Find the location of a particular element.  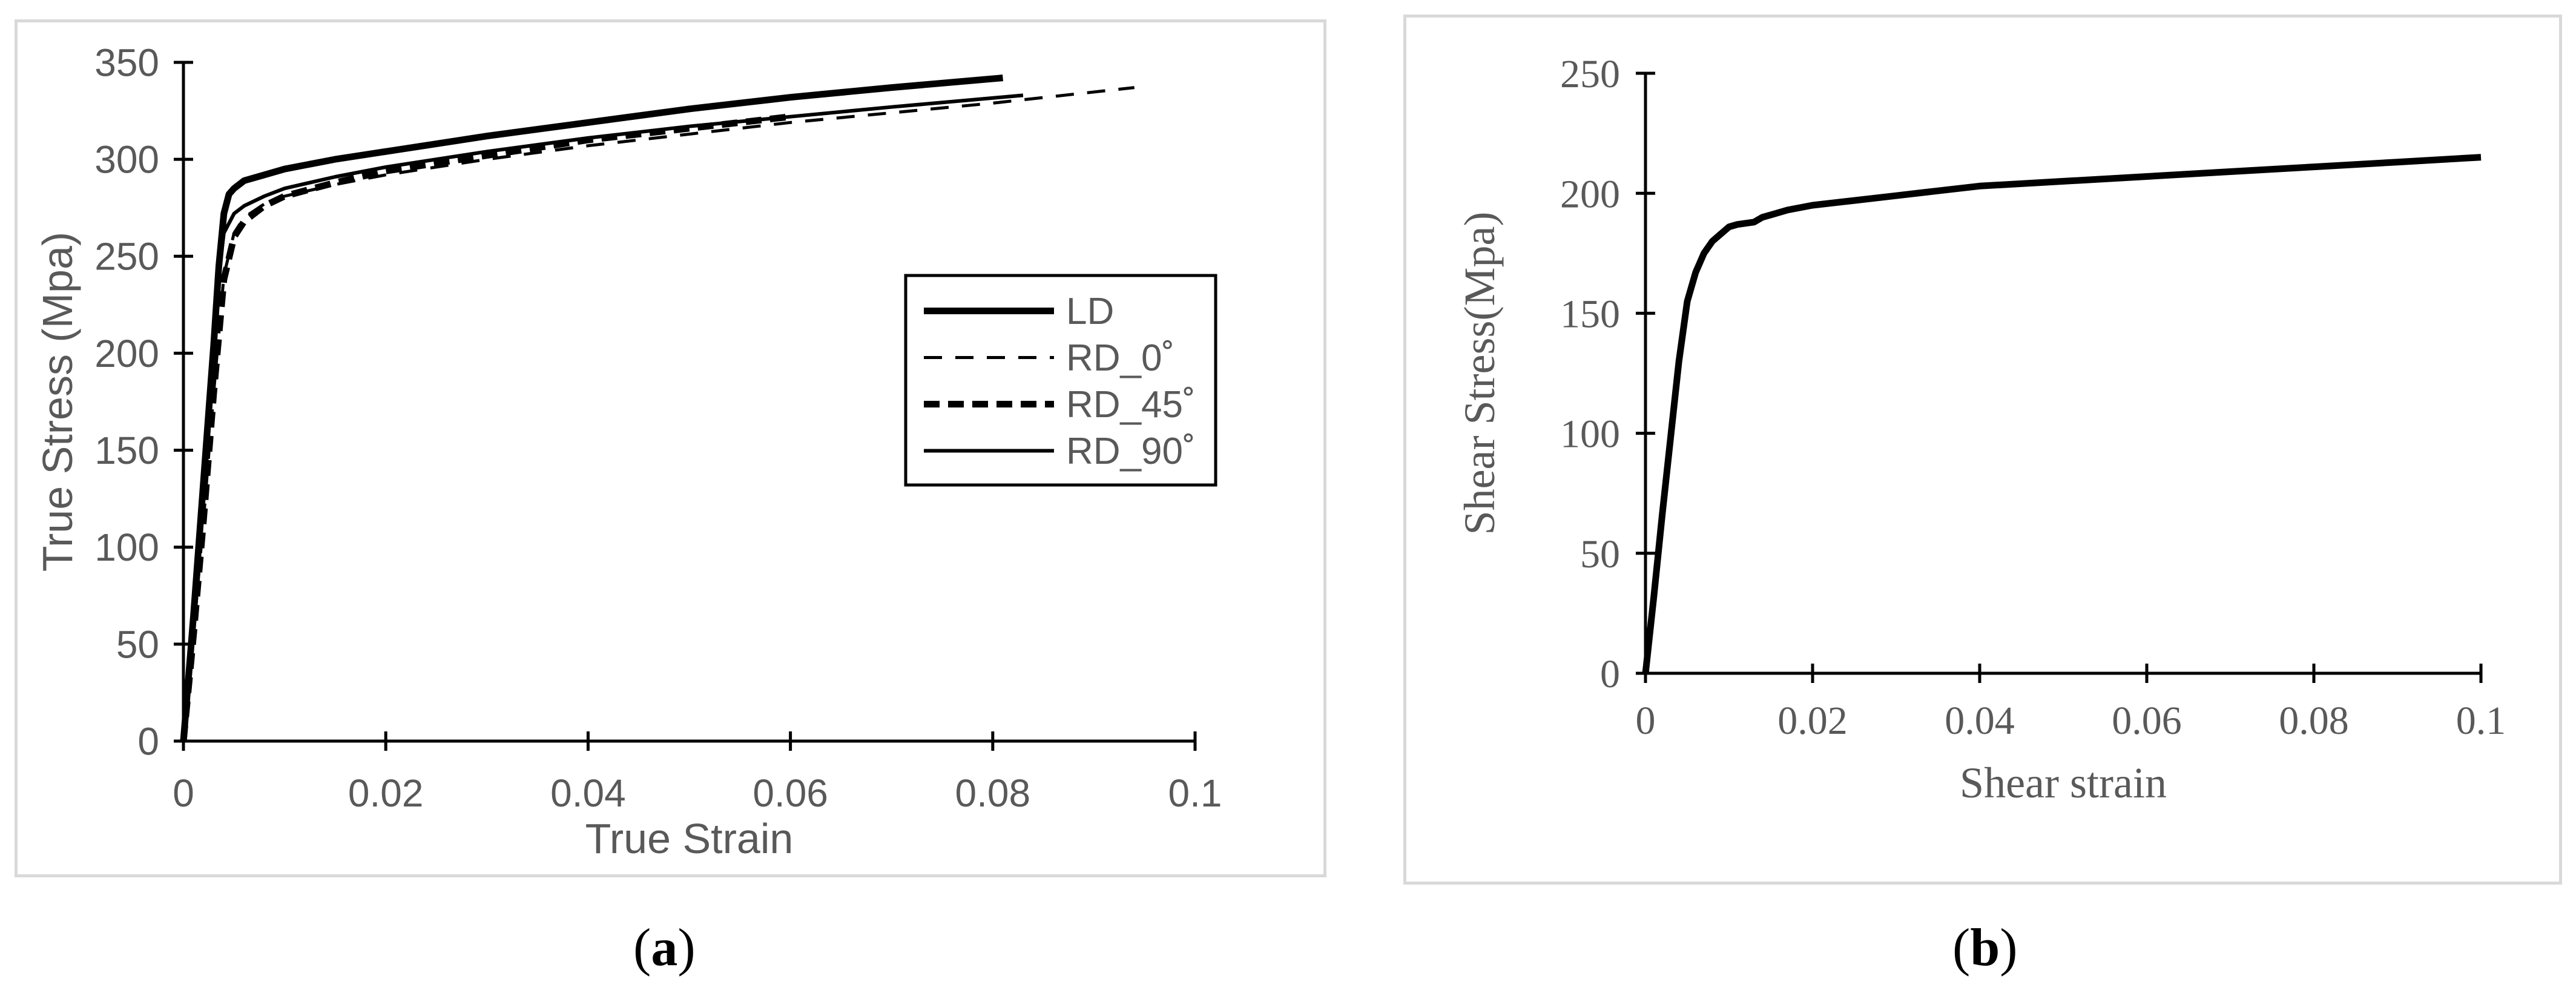

caption-a-letter: a is located at coordinates (664, 947).